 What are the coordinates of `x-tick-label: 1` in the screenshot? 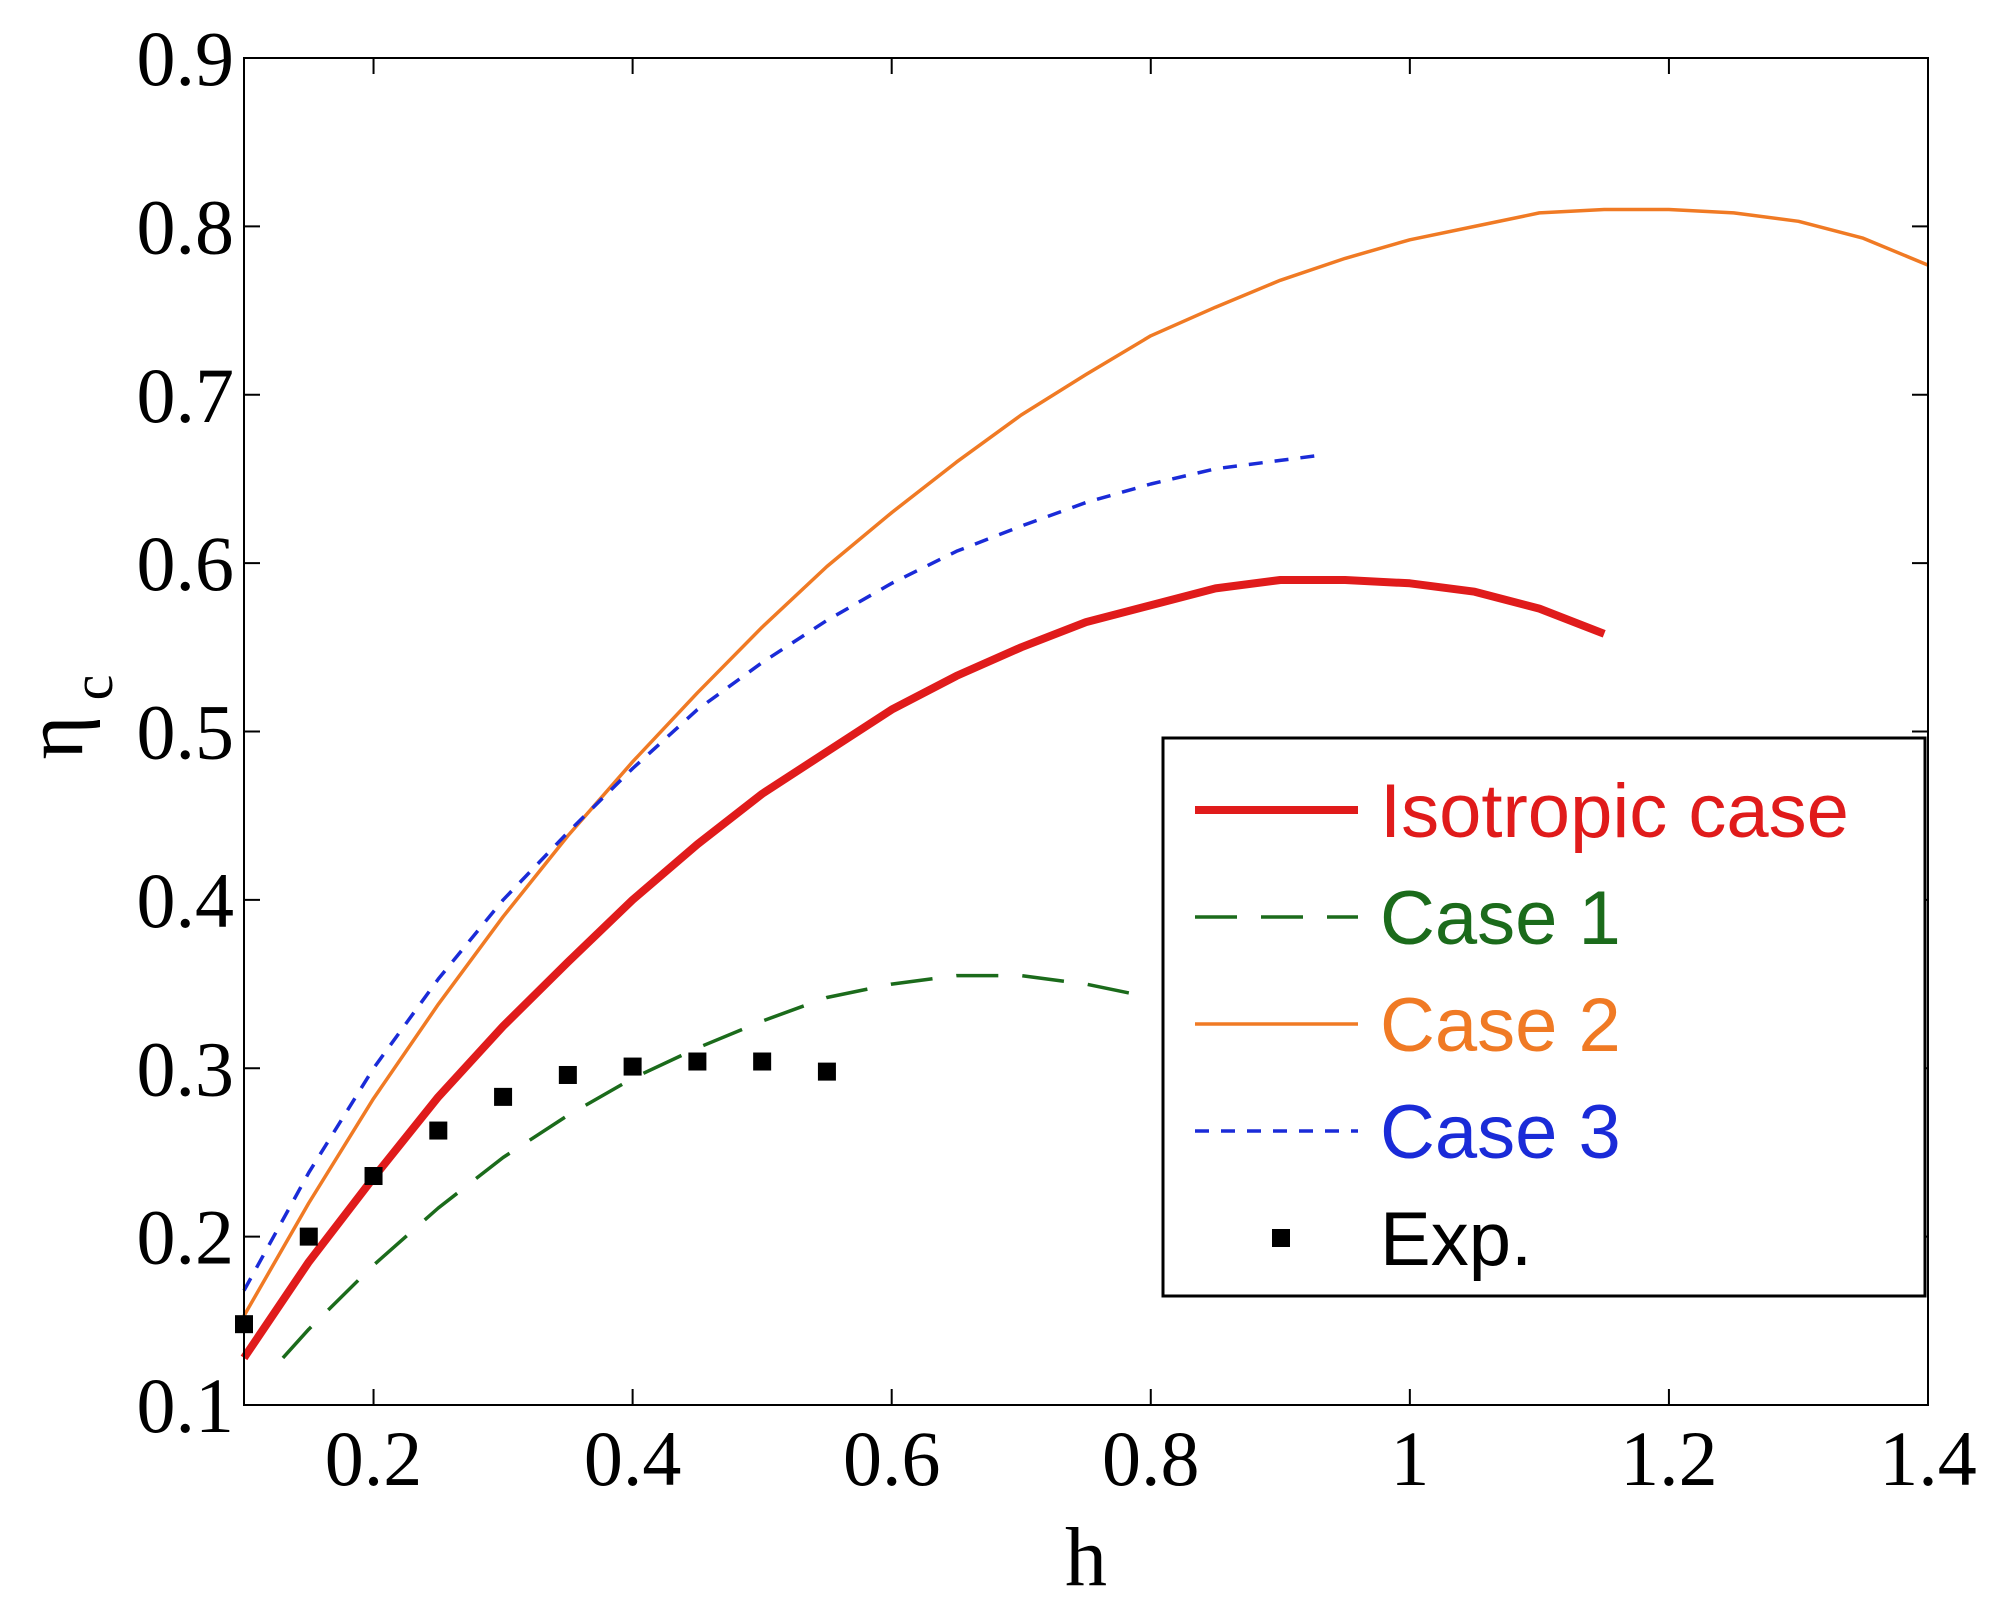 It's located at (1409, 1458).